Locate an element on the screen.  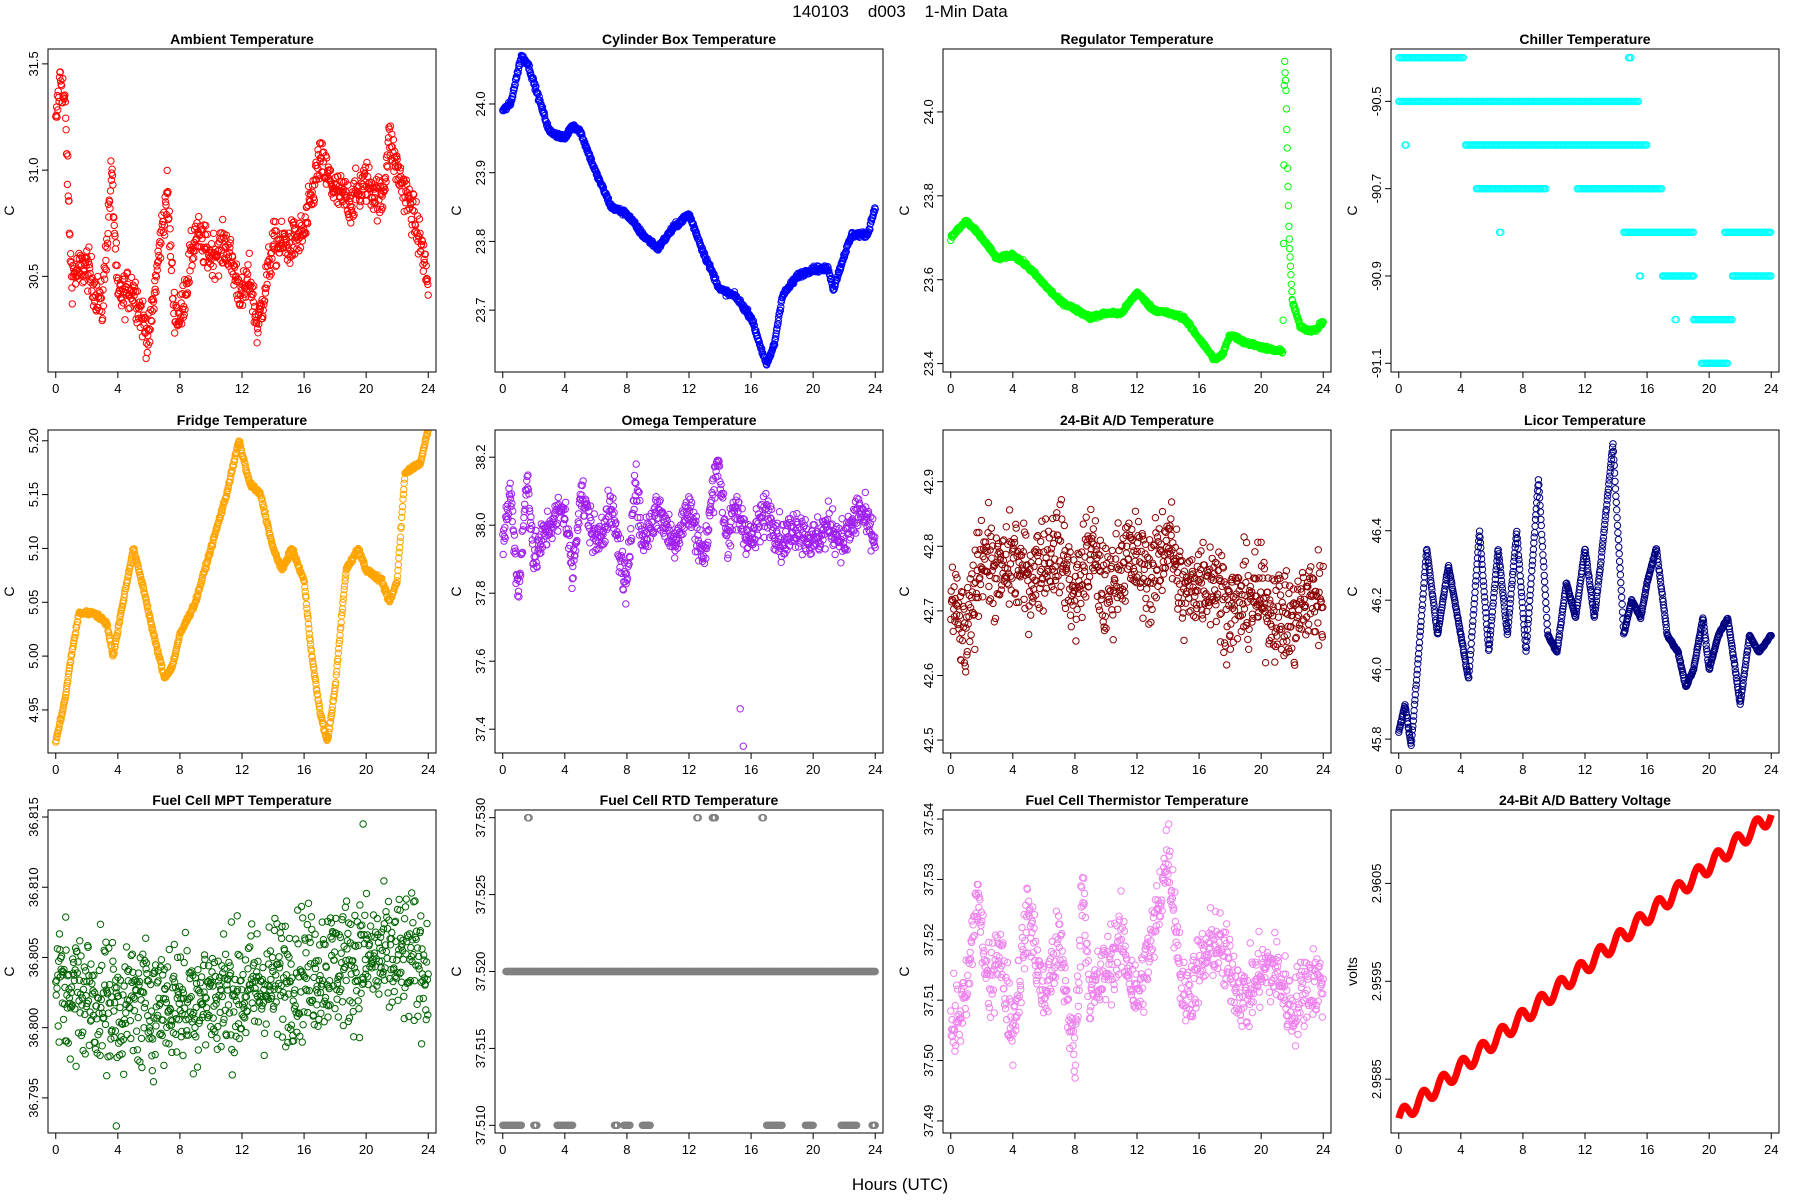
y-axis-label: C is located at coordinates (9, 210).